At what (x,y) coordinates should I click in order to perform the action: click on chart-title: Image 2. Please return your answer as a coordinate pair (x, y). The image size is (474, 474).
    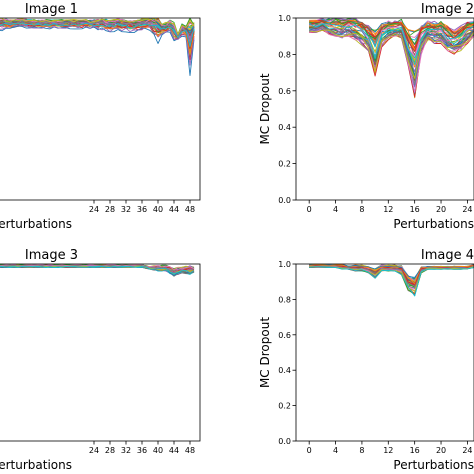
    Looking at the image, I should click on (447, 9).